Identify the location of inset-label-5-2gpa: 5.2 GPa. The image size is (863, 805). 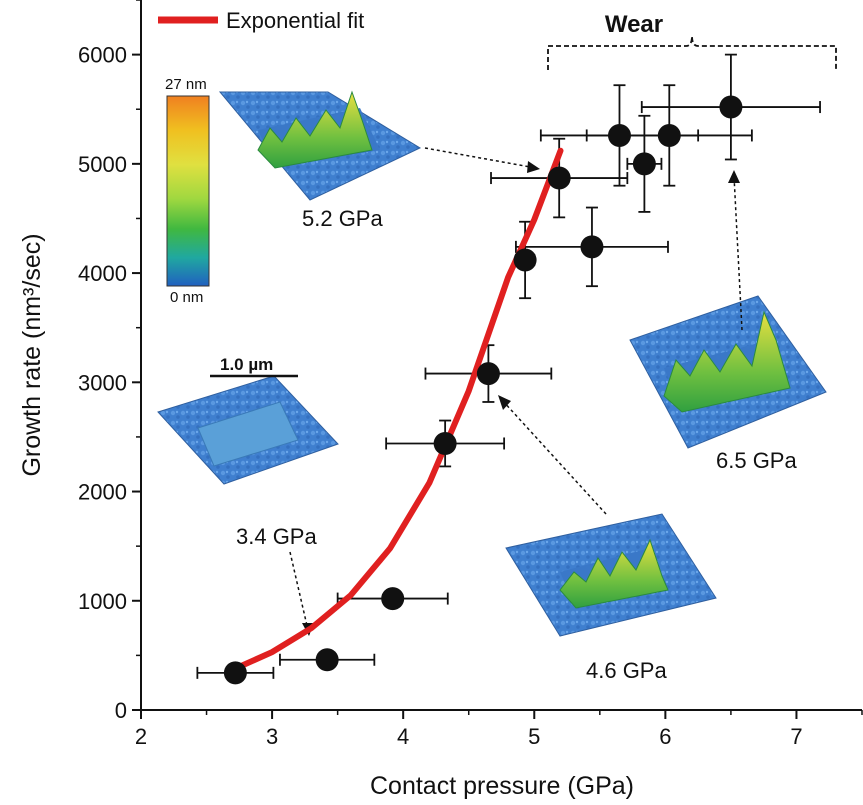
(342, 218).